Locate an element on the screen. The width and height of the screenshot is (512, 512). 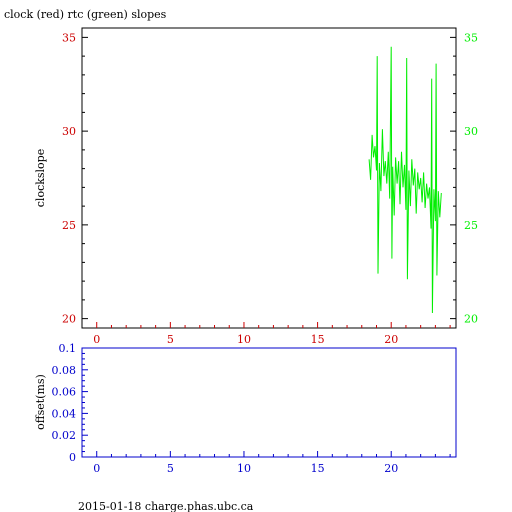
bottom-y-axis-label: offset(ms) is located at coordinates (40, 402).